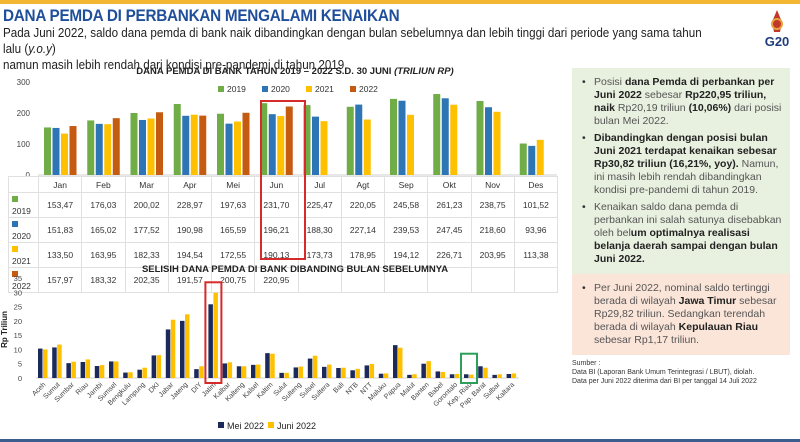 The height and width of the screenshot is (442, 800). I want to click on bar-Juni-2022-Bali, so click(343, 372).